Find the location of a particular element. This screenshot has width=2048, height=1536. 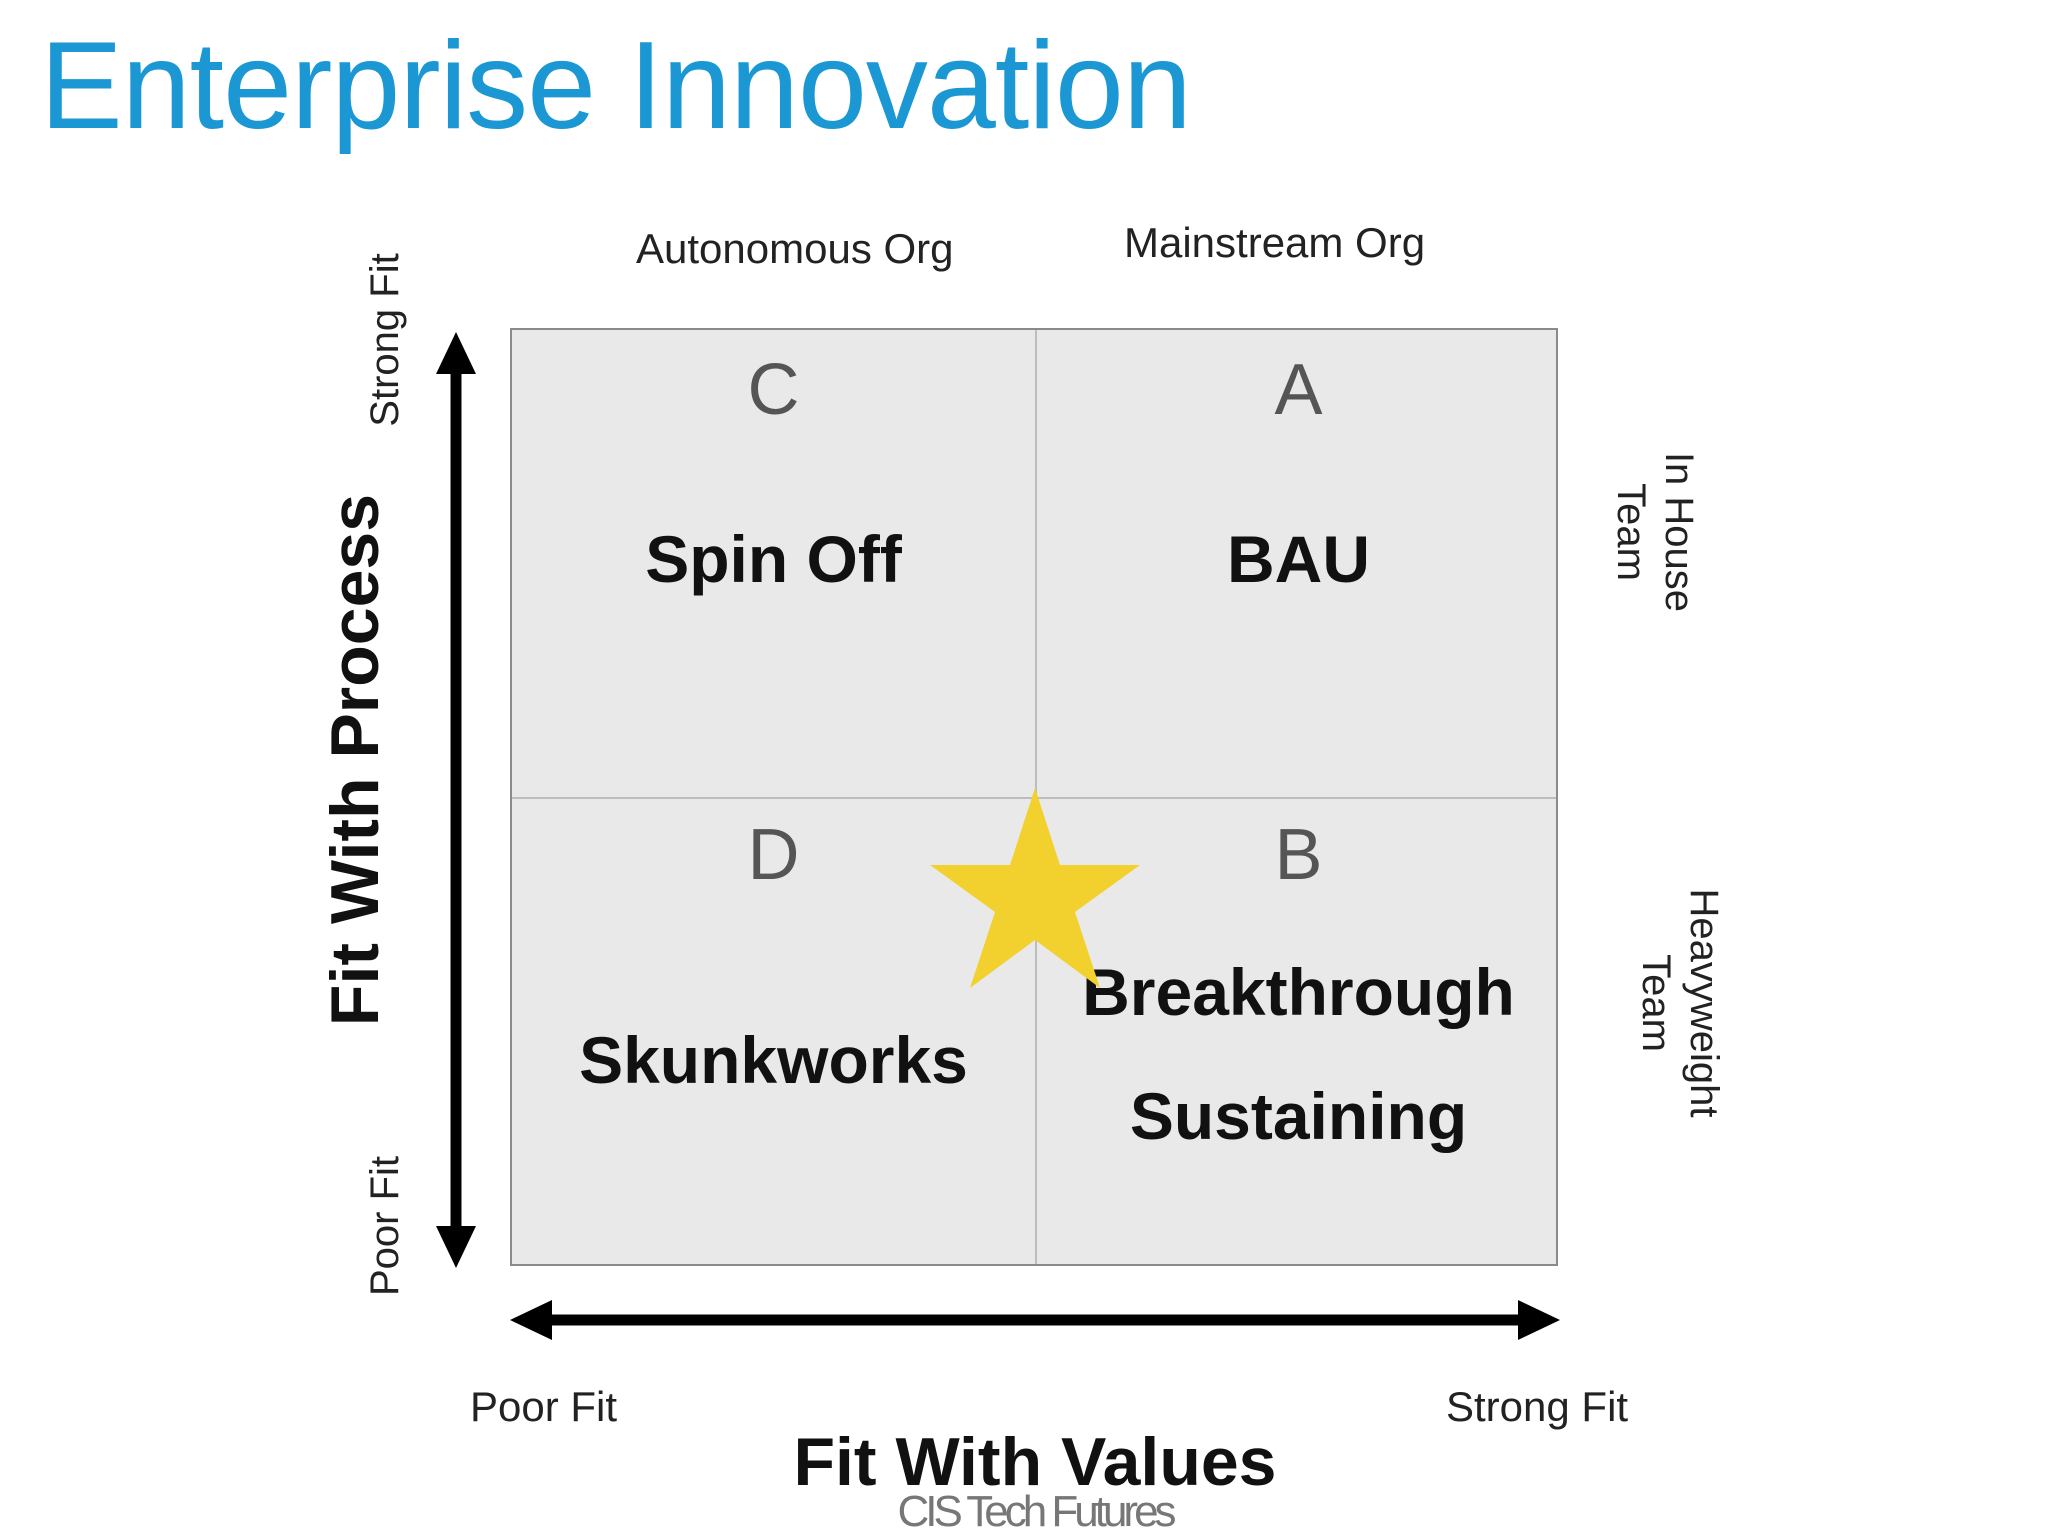

page-title: Enterprise Innovation is located at coordinates (616, 86).